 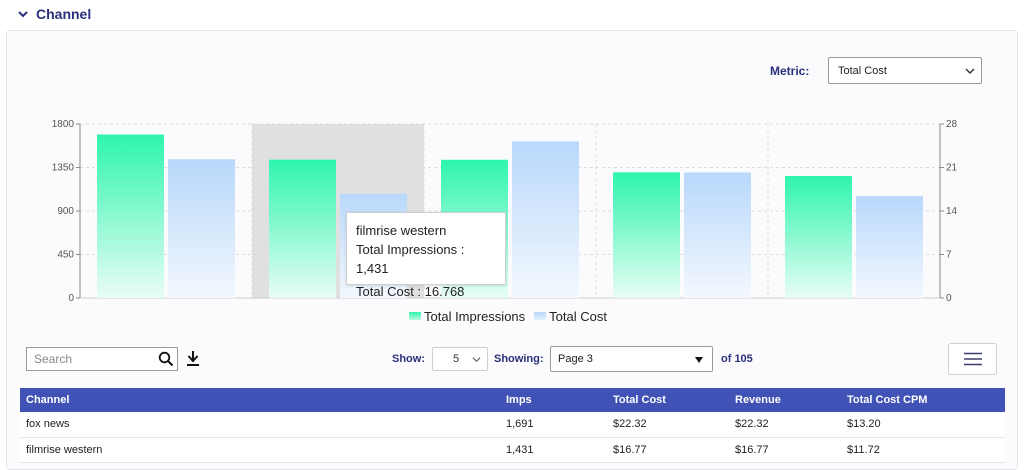 What do you see at coordinates (64, 14) in the screenshot?
I see `section-title: Channel` at bounding box center [64, 14].